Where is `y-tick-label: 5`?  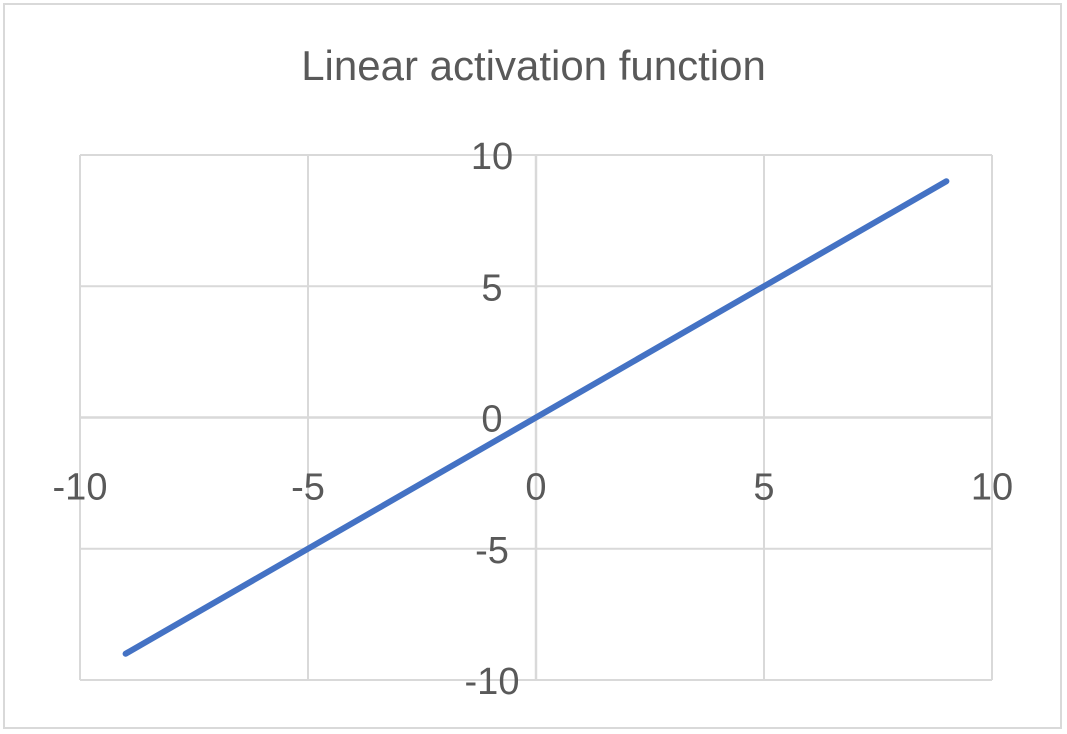 y-tick-label: 5 is located at coordinates (491, 288).